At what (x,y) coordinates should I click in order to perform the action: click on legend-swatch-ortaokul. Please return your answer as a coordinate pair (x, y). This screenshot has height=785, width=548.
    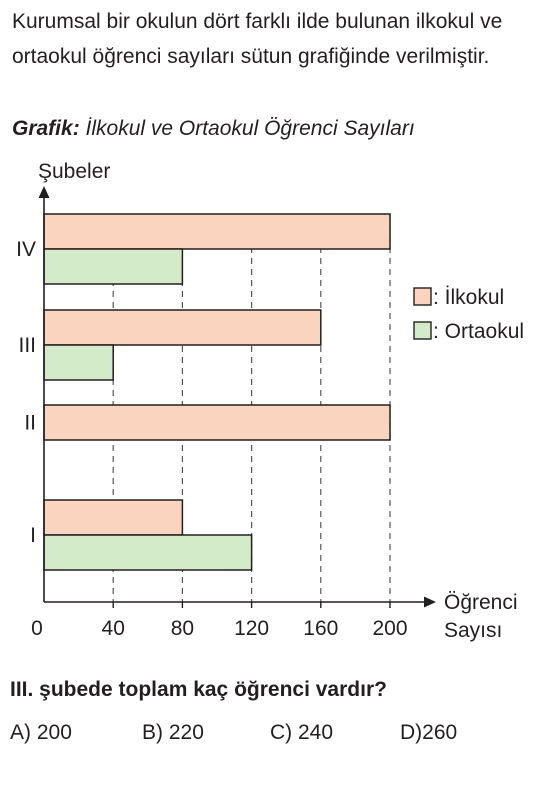
    Looking at the image, I should click on (422, 330).